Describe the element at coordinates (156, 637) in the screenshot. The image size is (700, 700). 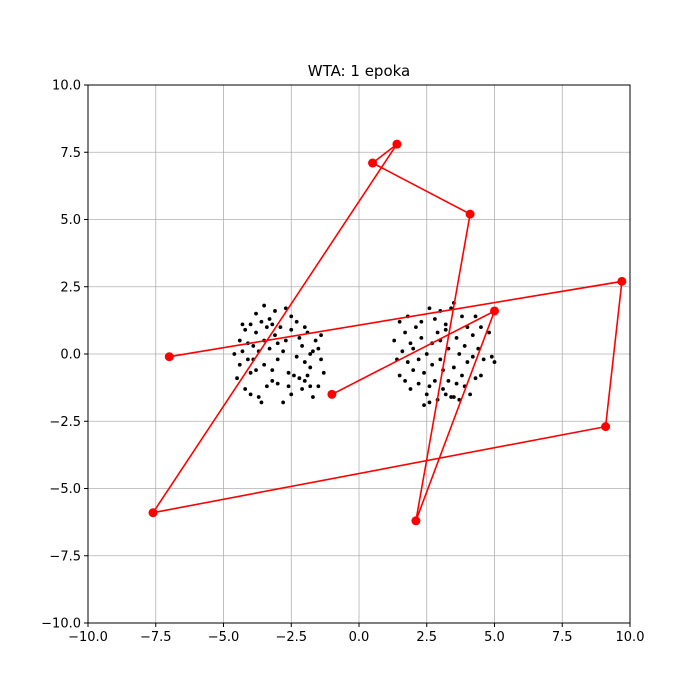
I see `x-tick-label: −7.5` at that location.